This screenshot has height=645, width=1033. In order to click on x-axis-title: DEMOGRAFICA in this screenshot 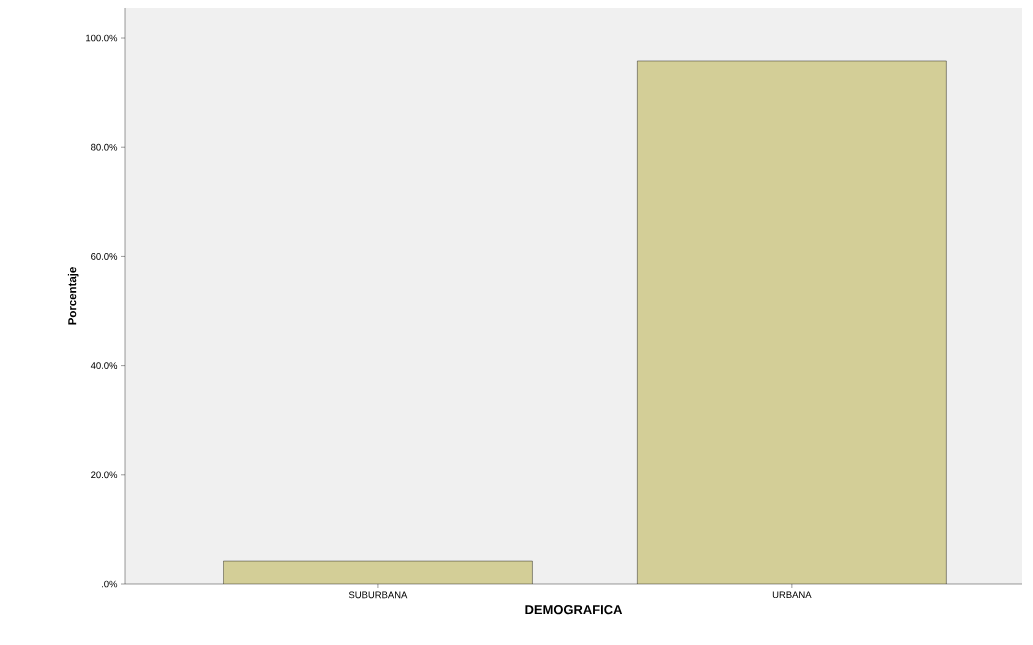, I will do `click(574, 610)`.